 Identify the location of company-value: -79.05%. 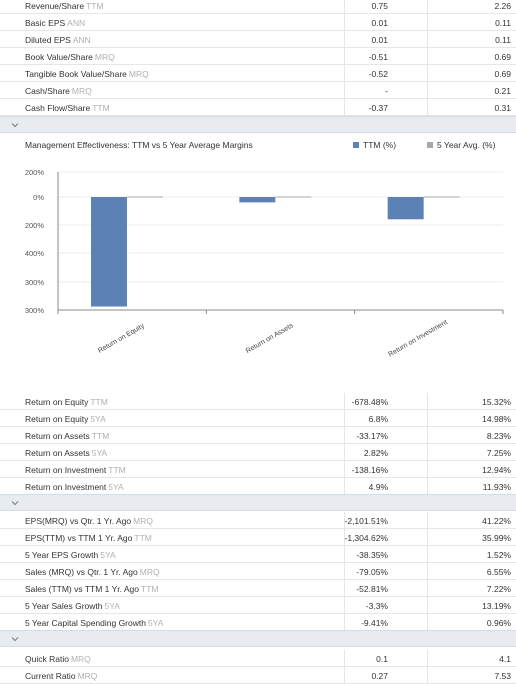
(372, 572).